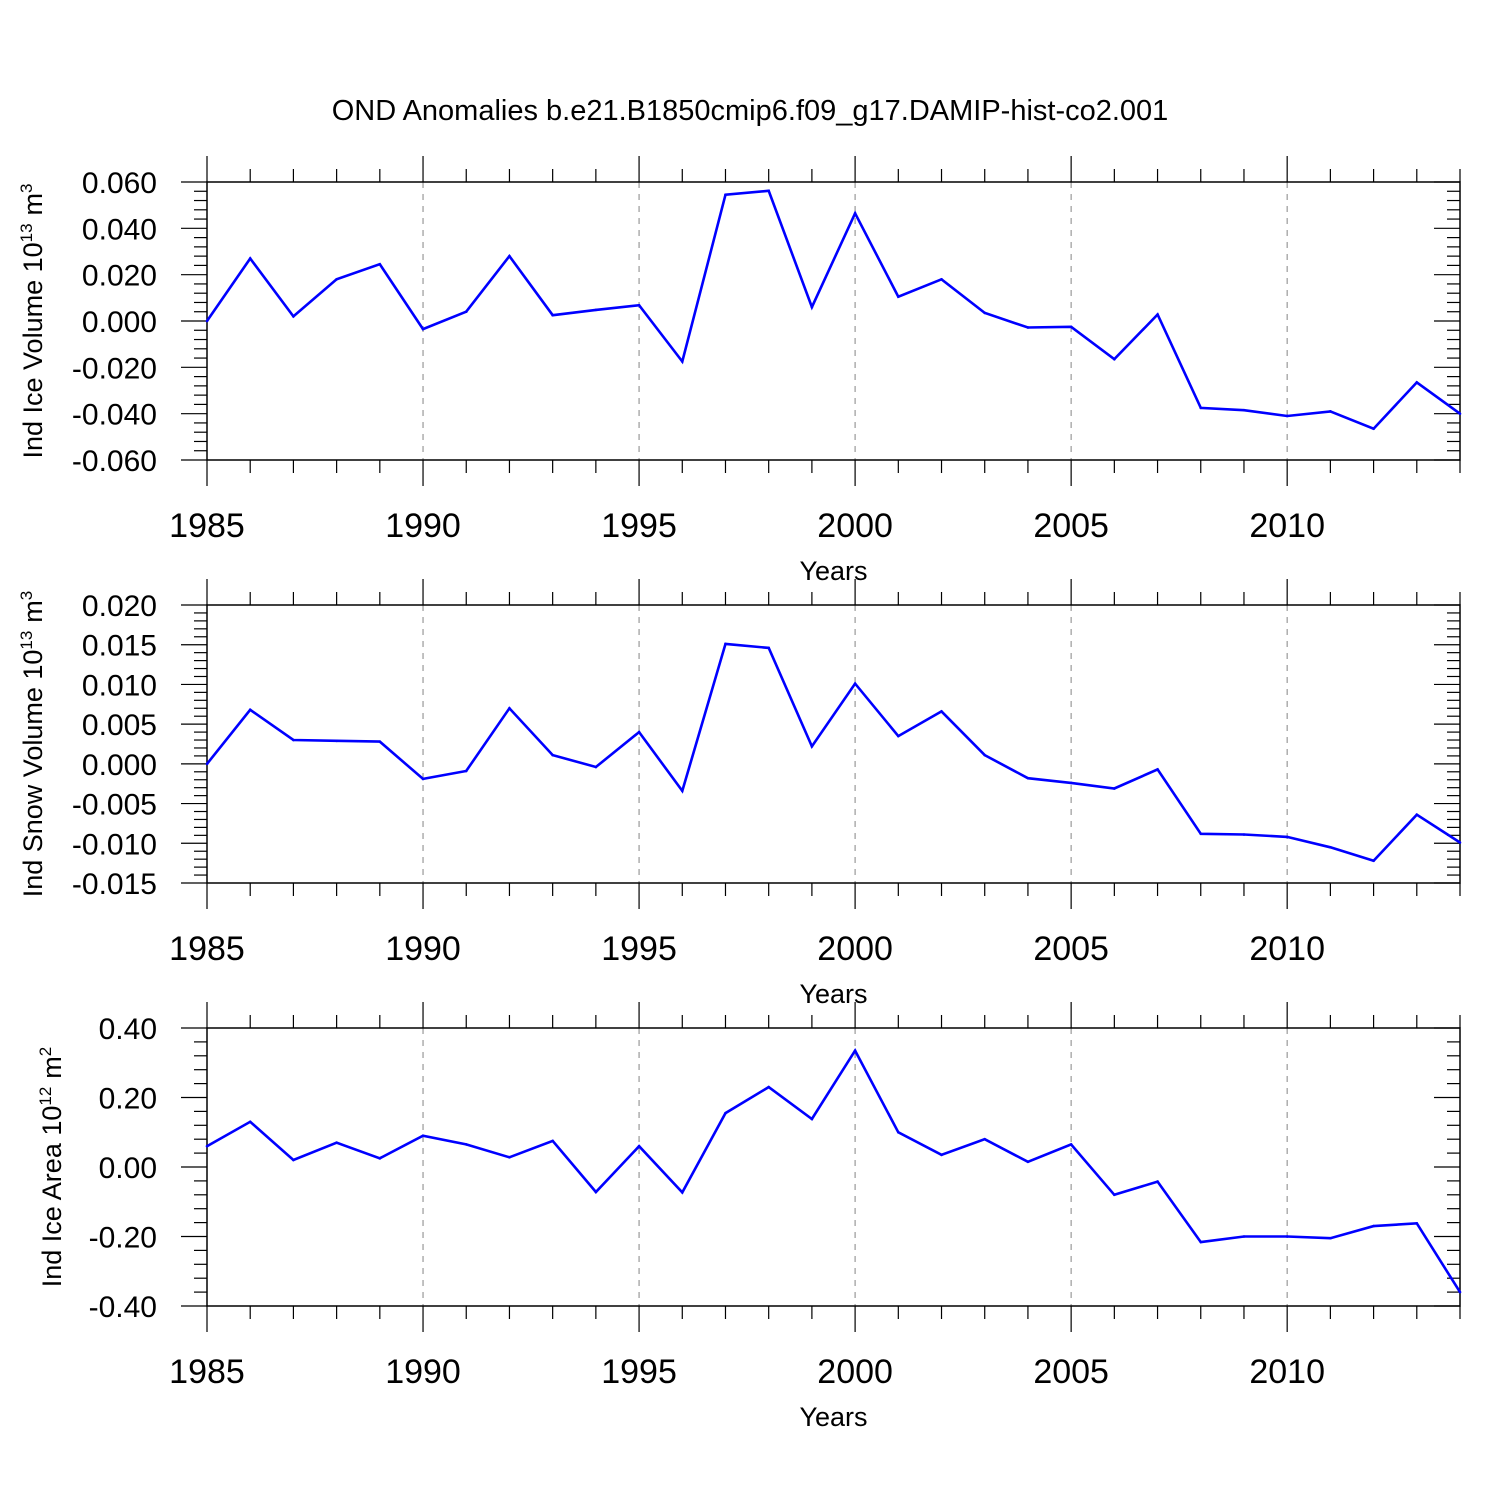  Describe the element at coordinates (33, 350) in the screenshot. I see `y-axis-label-text: Ind Ice Volume 10` at that location.